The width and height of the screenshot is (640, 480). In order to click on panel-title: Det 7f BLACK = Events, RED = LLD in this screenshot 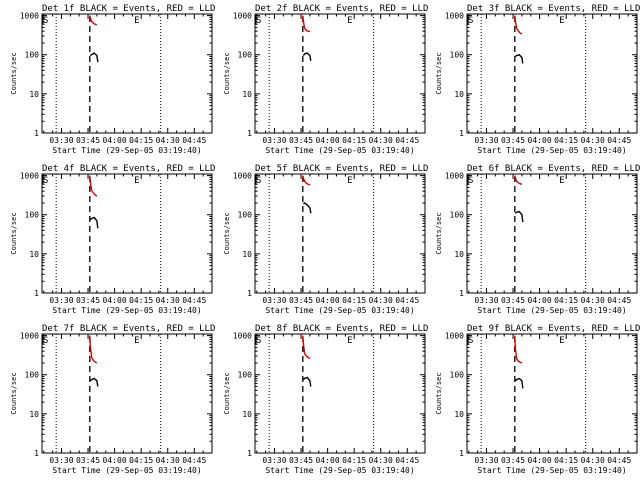, I will do `click(128, 329)`.